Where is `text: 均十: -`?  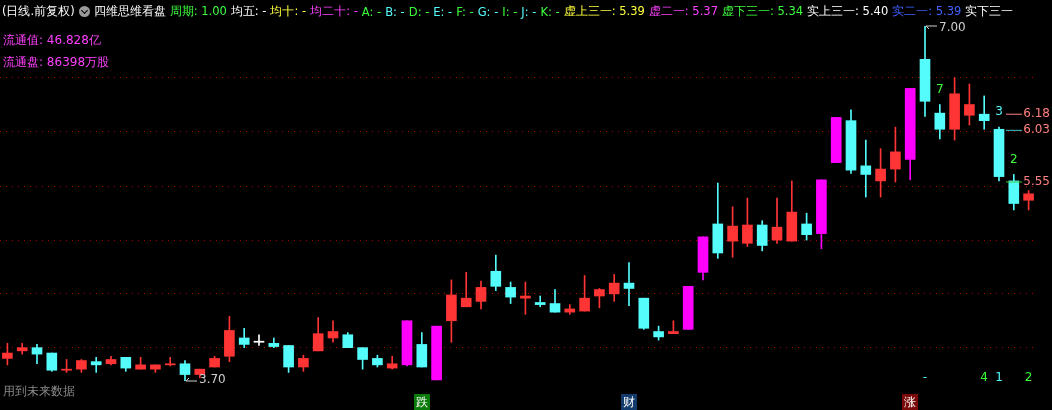 text: 均十: - is located at coordinates (288, 11).